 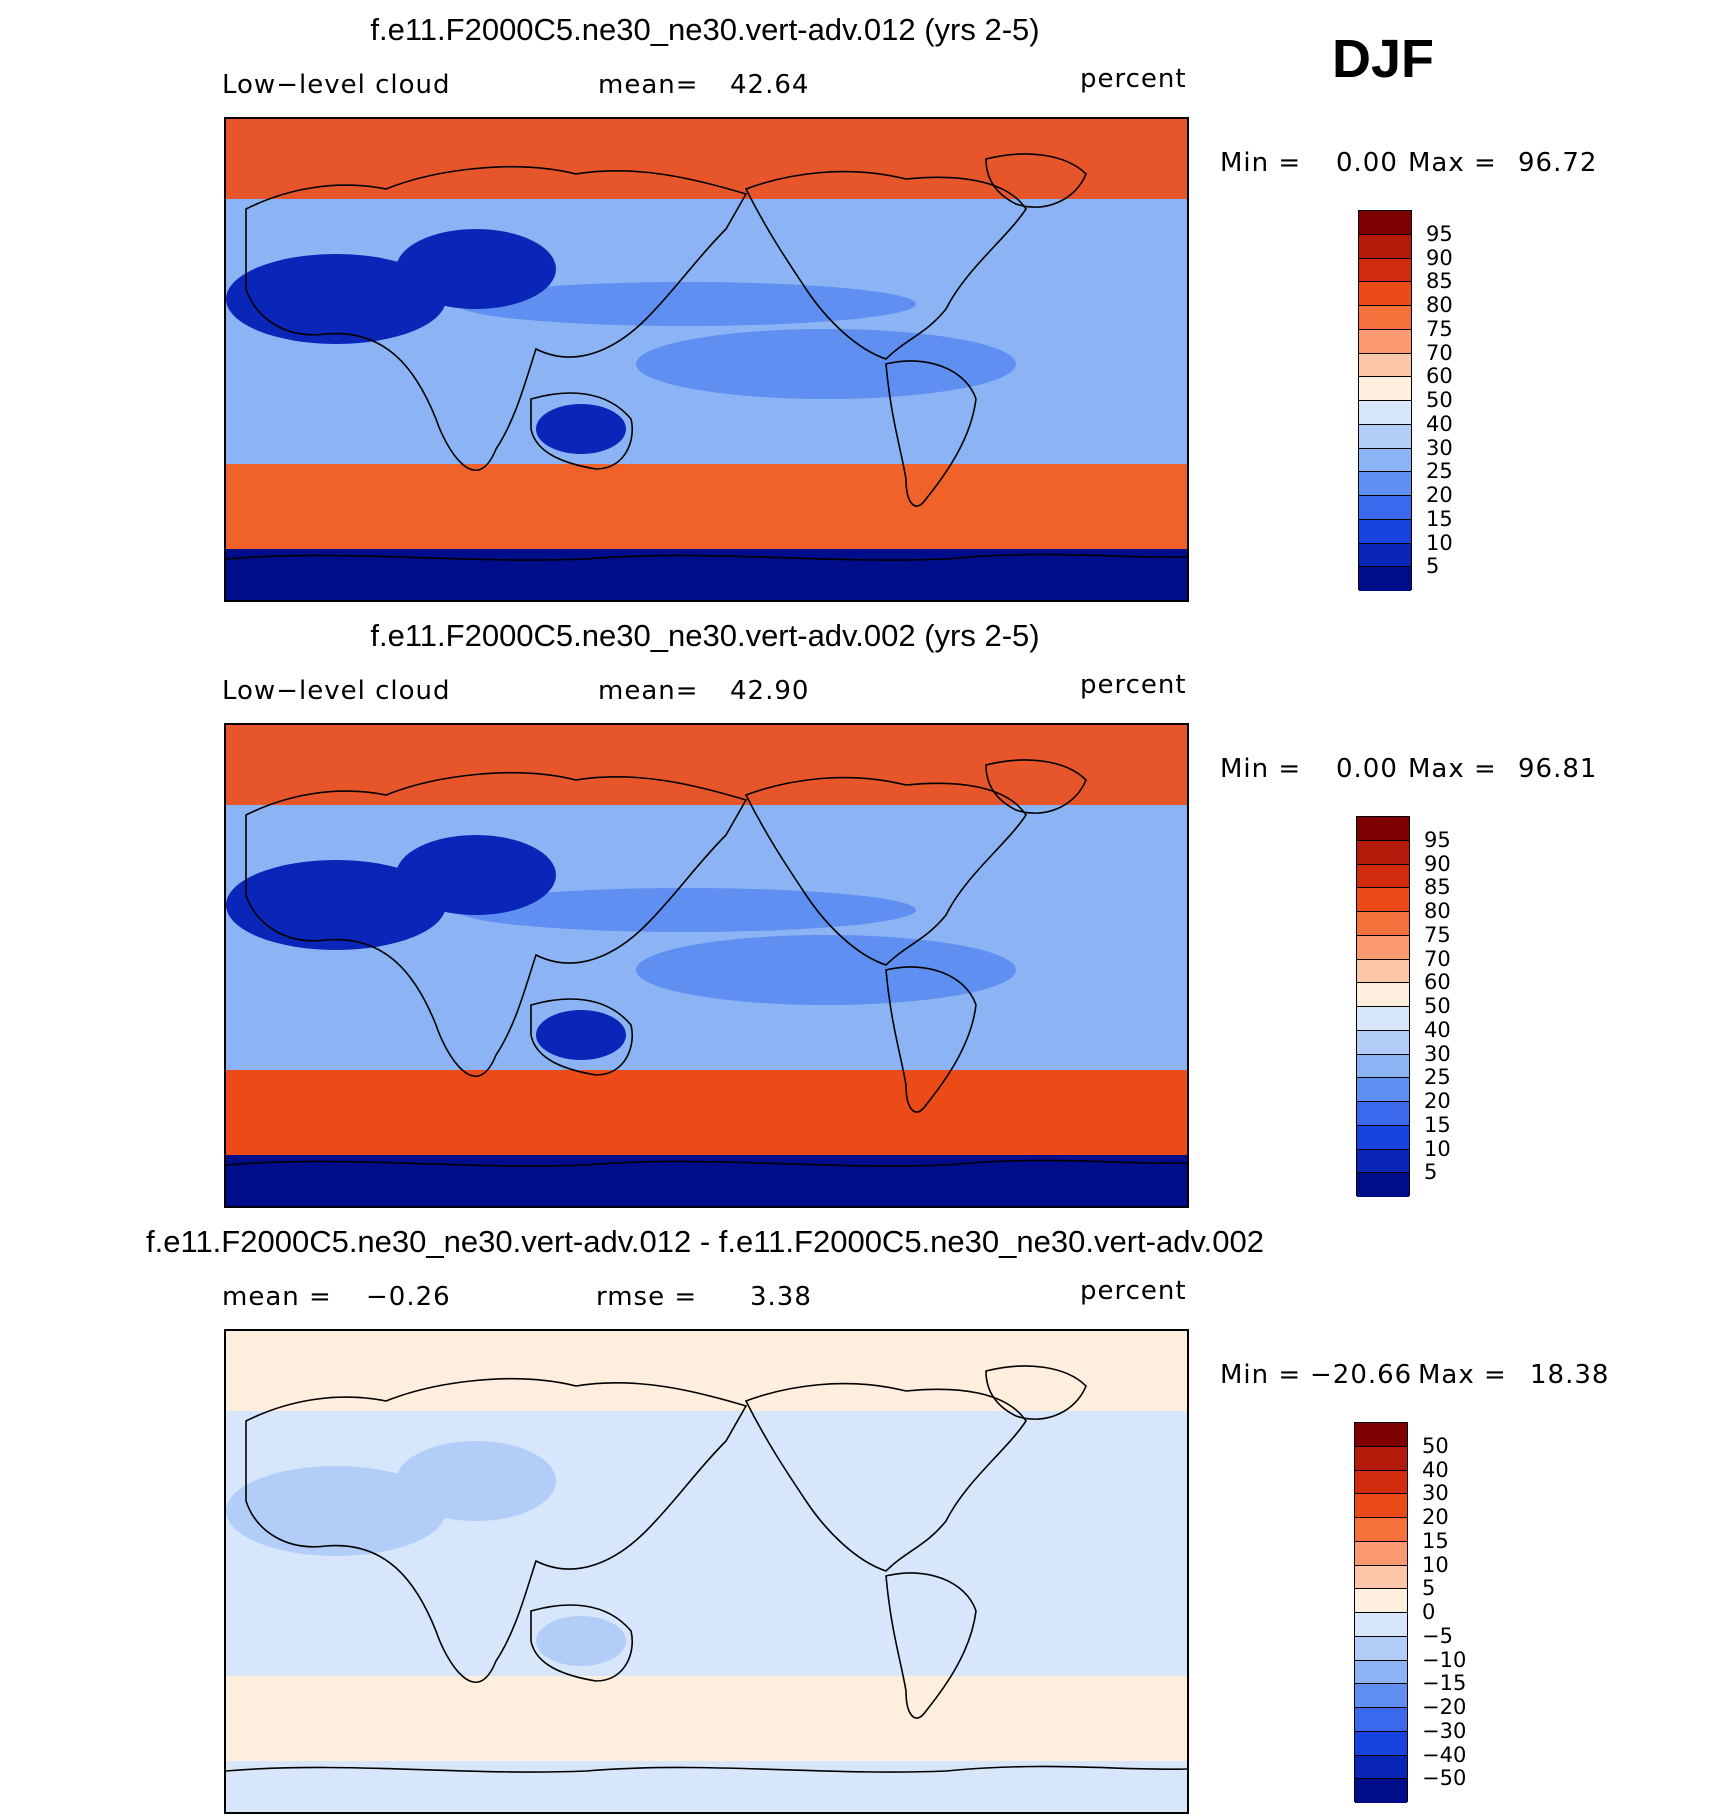 What do you see at coordinates (781, 1297) in the screenshot?
I see `panel-3-rmse-value: 3.38` at bounding box center [781, 1297].